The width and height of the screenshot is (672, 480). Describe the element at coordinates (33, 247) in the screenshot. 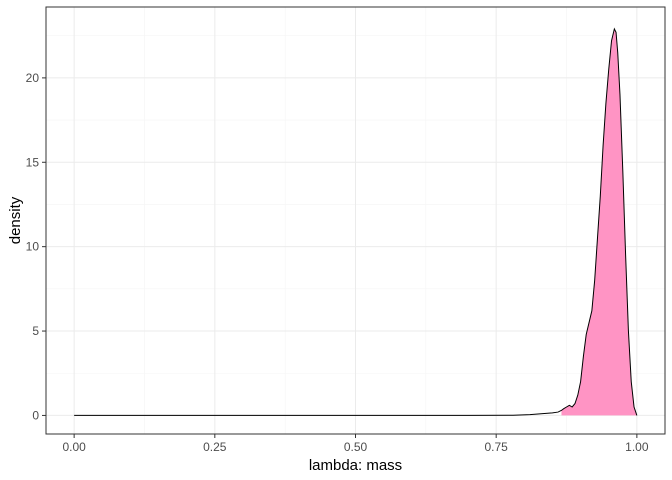

I see `y-tick-label: 10` at that location.